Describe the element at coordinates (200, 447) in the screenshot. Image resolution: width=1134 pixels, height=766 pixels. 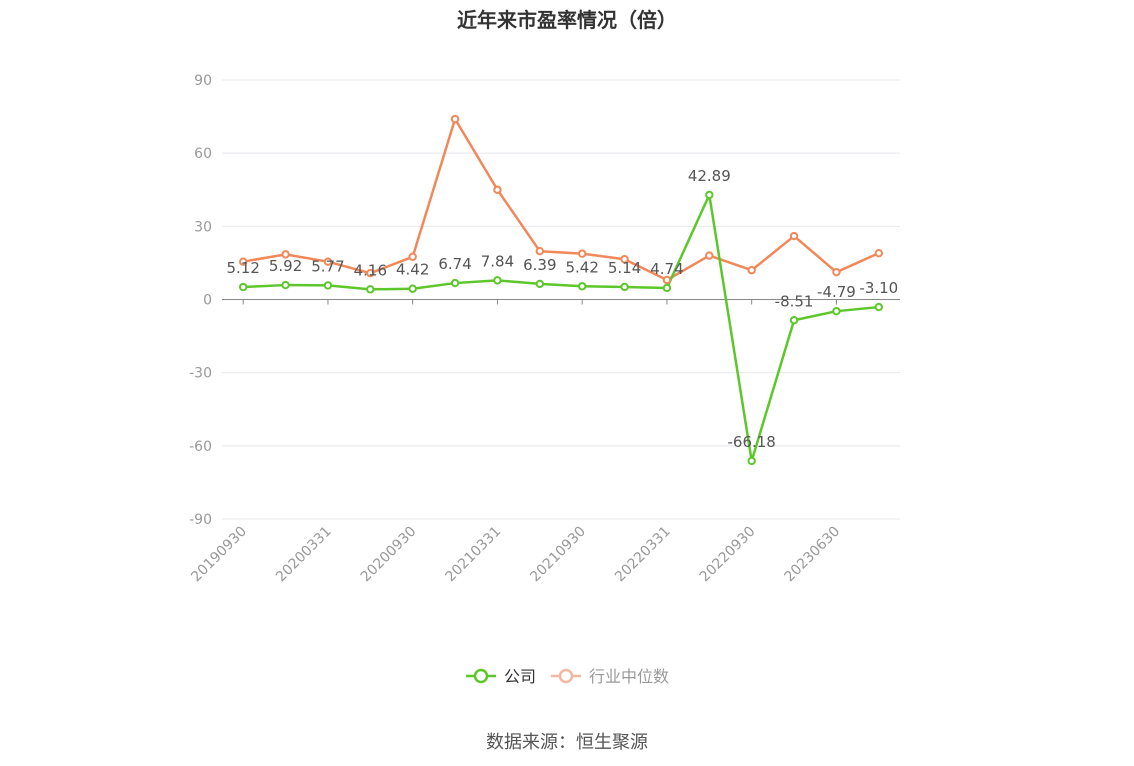
I see `y-tick-label: -60` at that location.